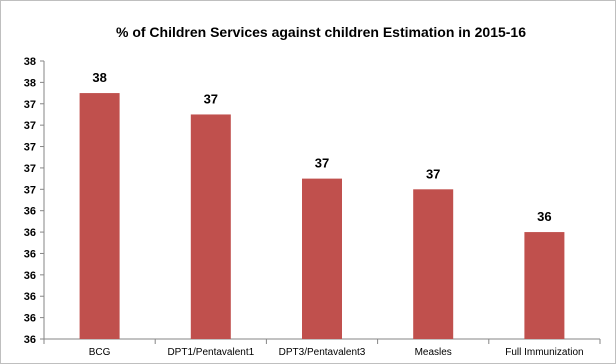 The width and height of the screenshot is (616, 364). Describe the element at coordinates (100, 352) in the screenshot. I see `category-label: BCG` at that location.